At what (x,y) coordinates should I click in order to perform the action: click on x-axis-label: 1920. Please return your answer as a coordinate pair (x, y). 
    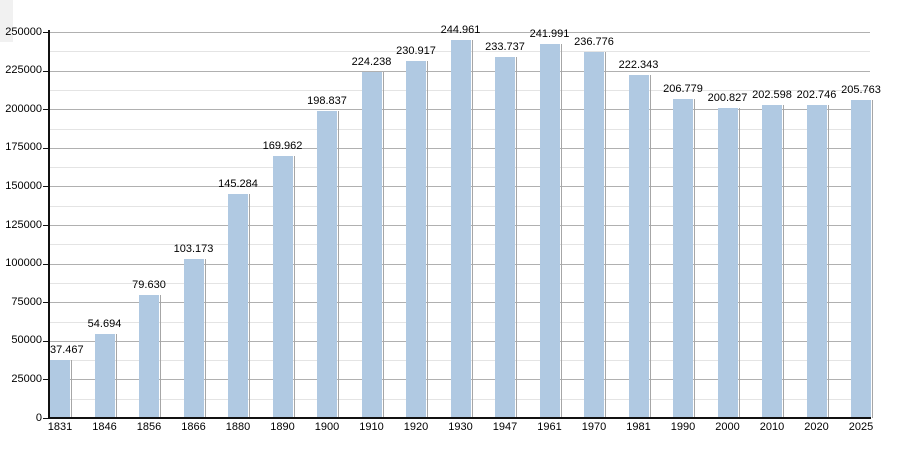
    Looking at the image, I should click on (416, 427).